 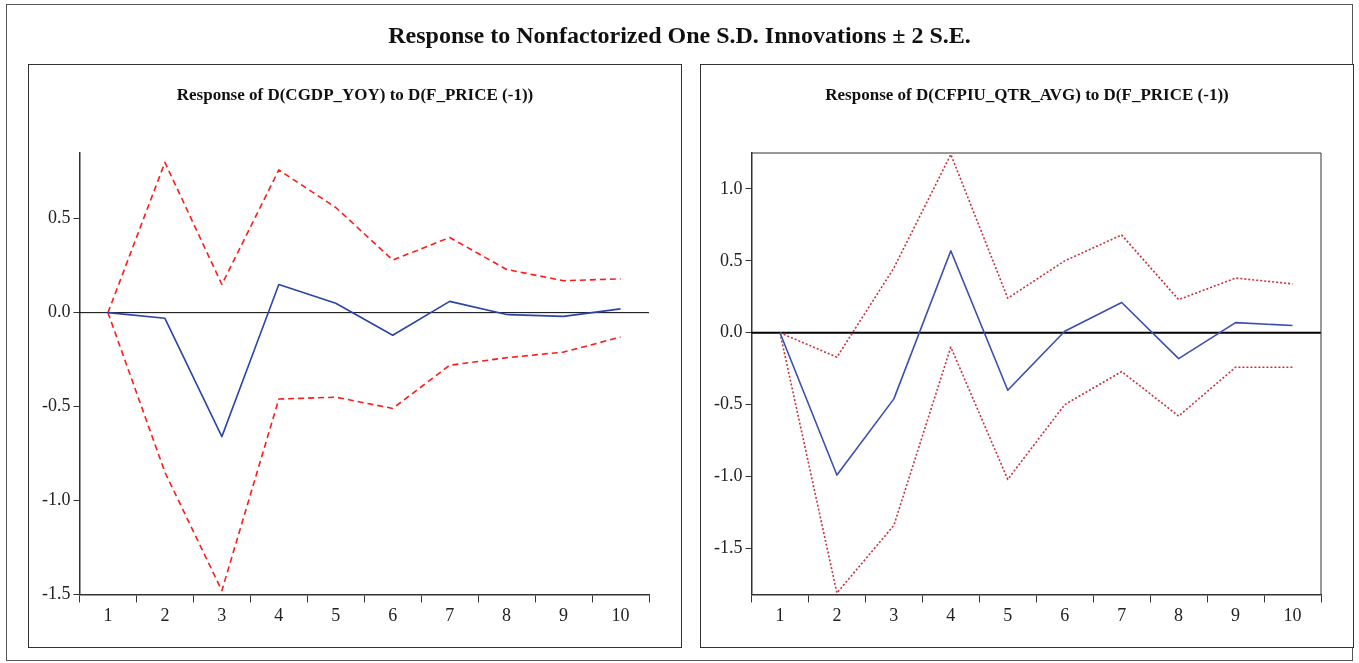 I want to click on chart-subtitle: Response of D(CFPIU_QTR_AVG) to D(F_PRICE (-1)), so click(x=1027, y=95).